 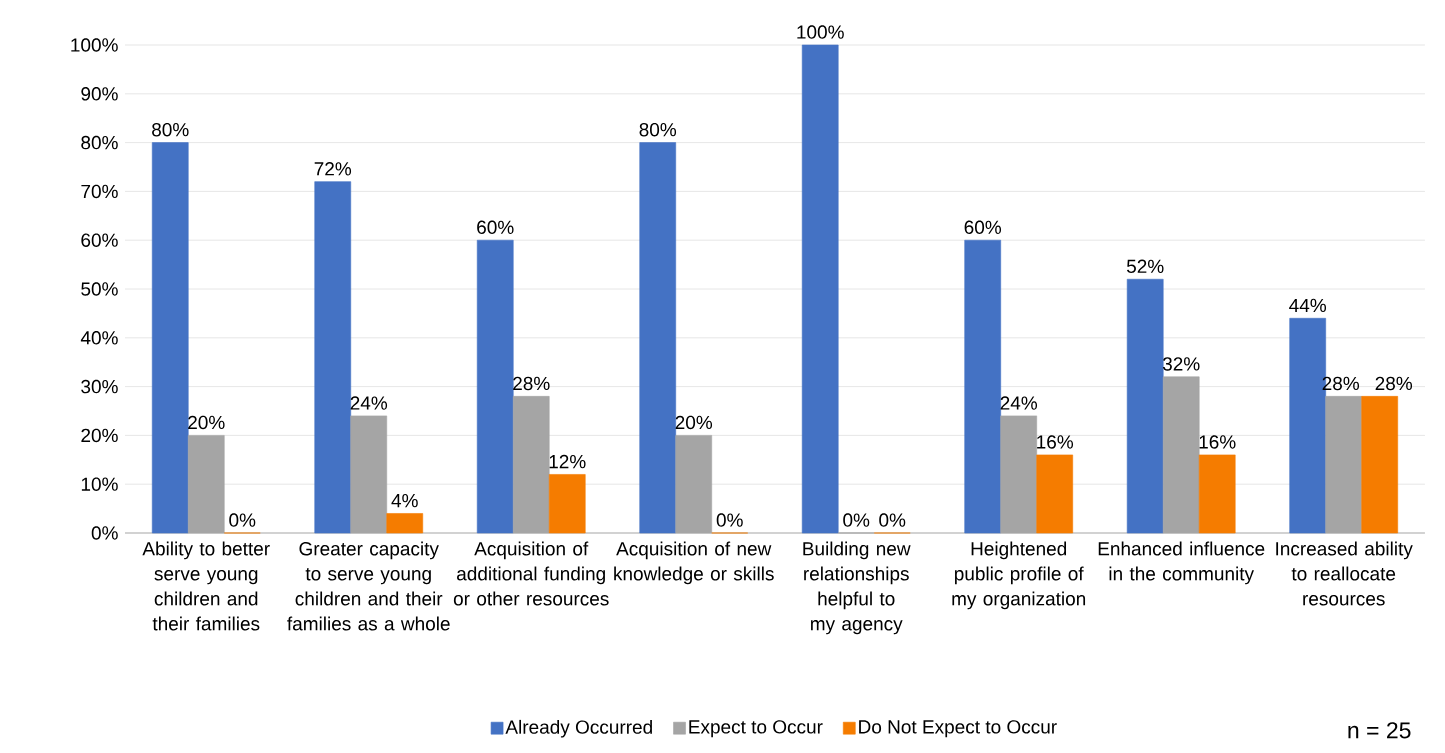 I want to click on data-label: 52%, so click(x=1145, y=266).